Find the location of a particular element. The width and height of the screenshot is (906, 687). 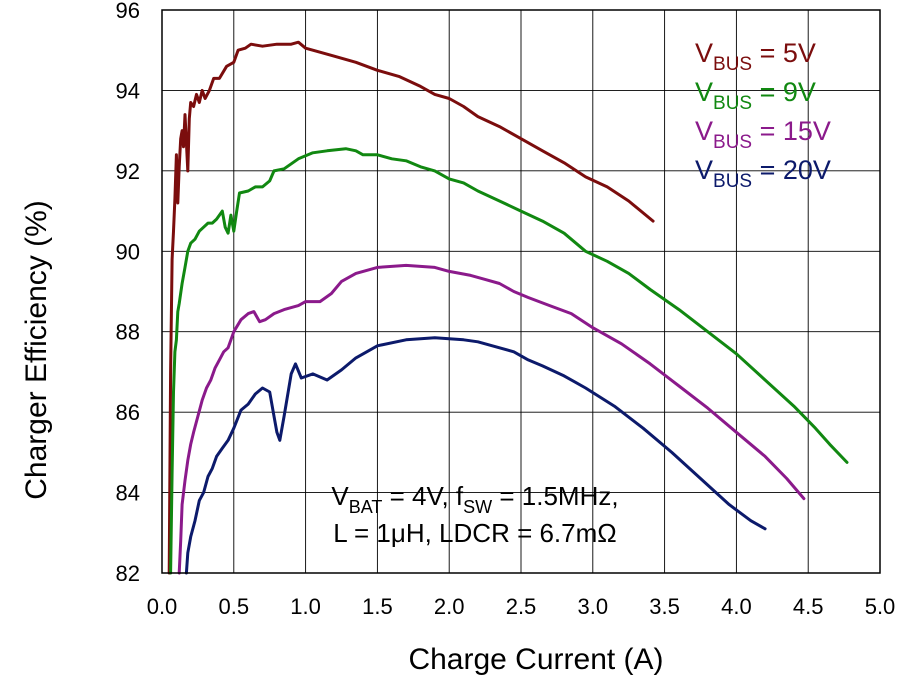

annotation-line-1: VBAT = 4V, fSW = 1.5MHz, is located at coordinates (474, 499).